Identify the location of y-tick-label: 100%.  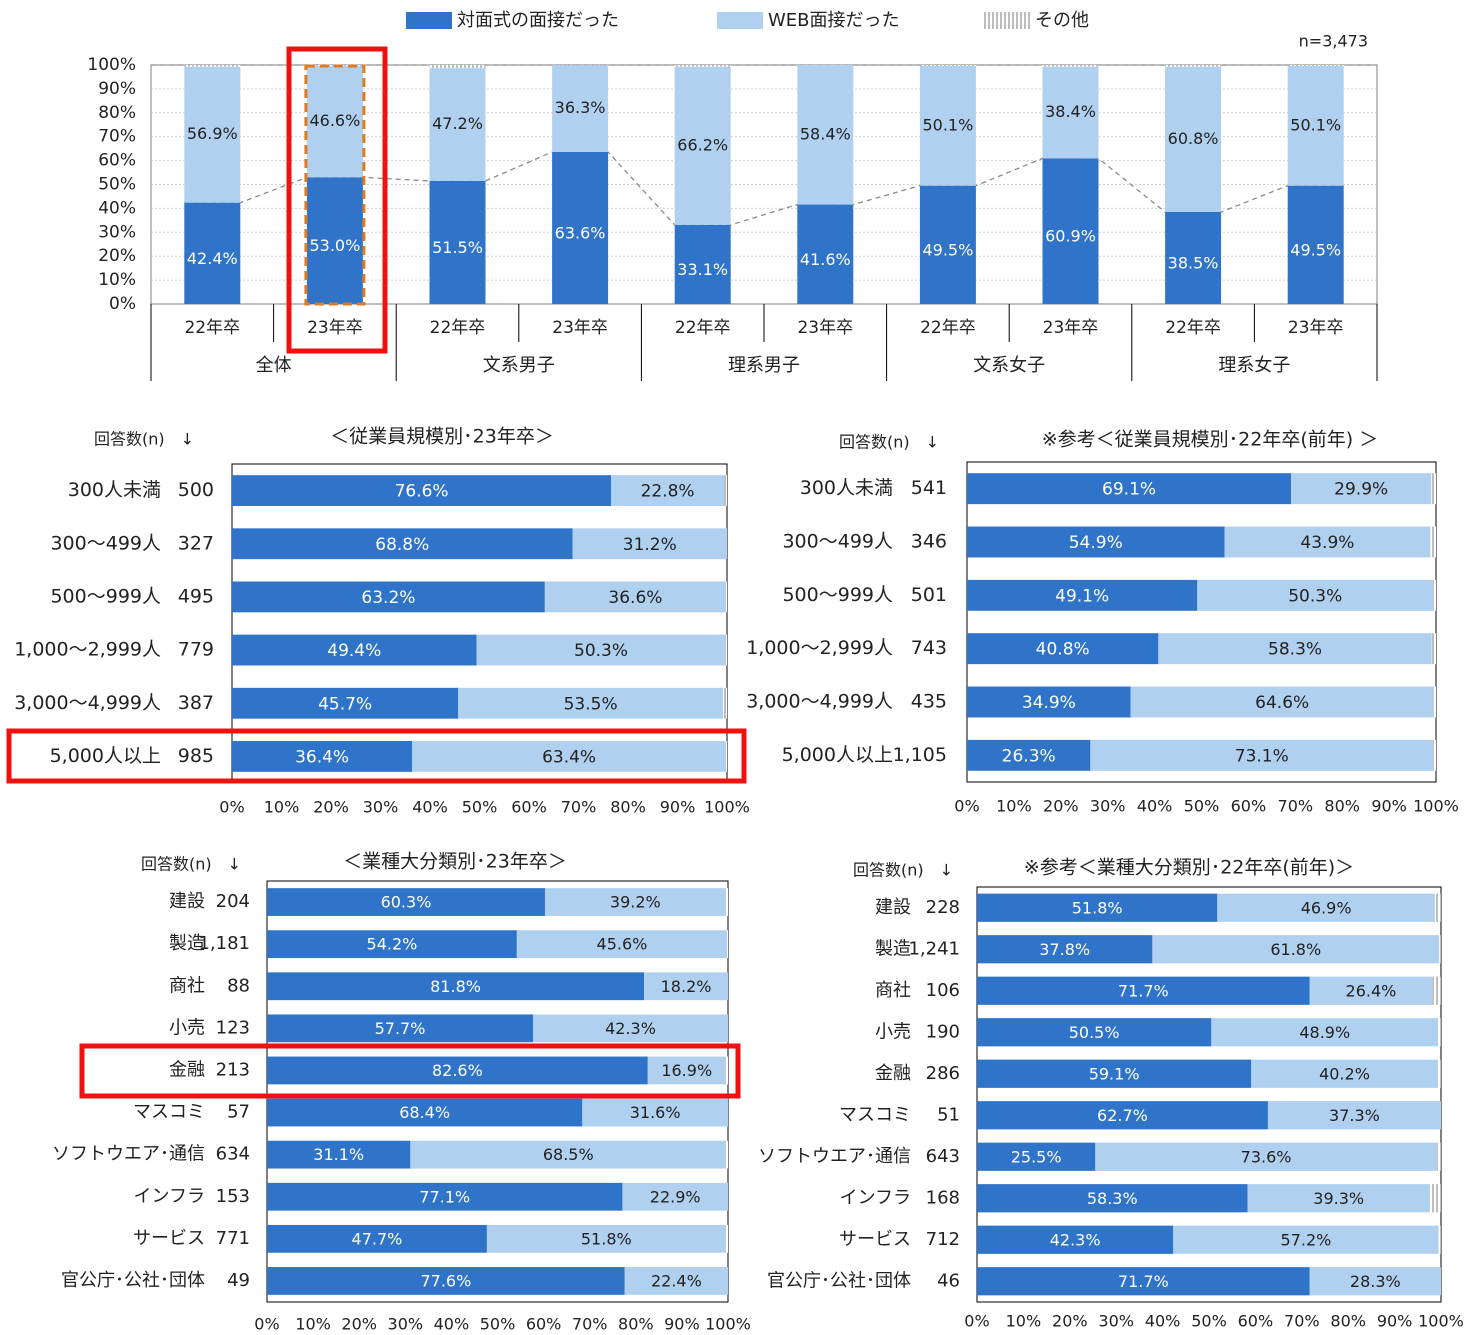
(111, 65).